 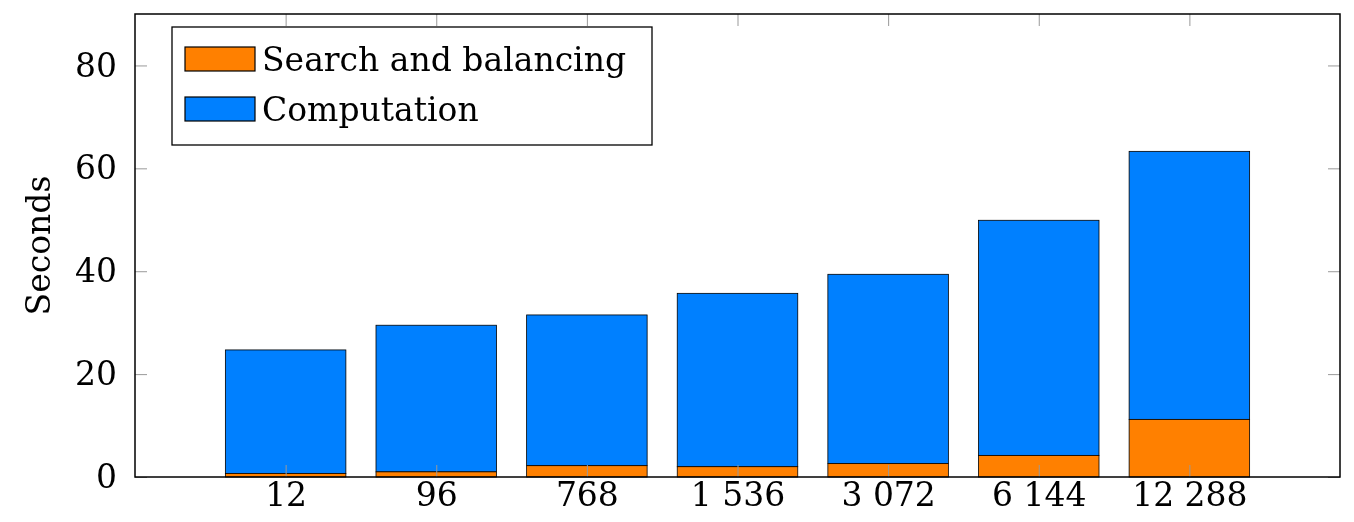 I want to click on legend-label: Computation, so click(x=370, y=109).